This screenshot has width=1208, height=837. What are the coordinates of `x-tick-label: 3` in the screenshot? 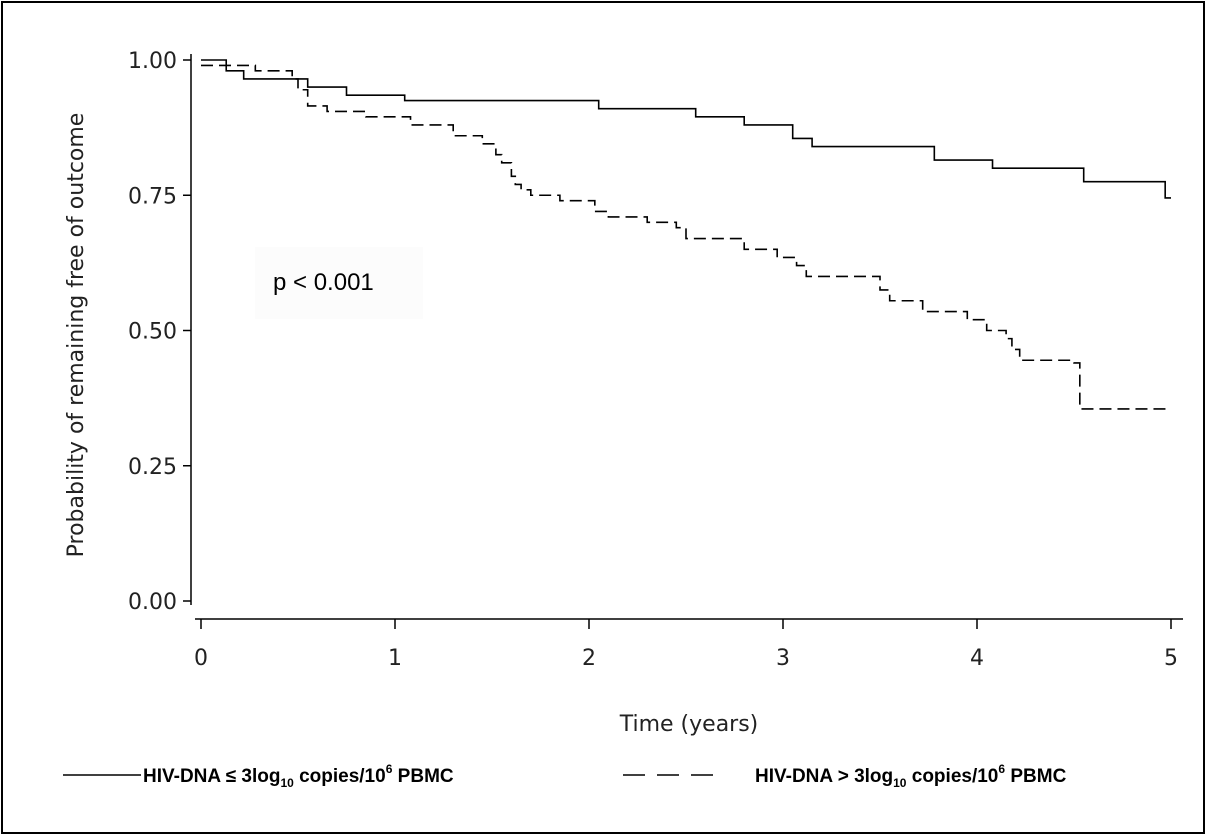 It's located at (783, 658).